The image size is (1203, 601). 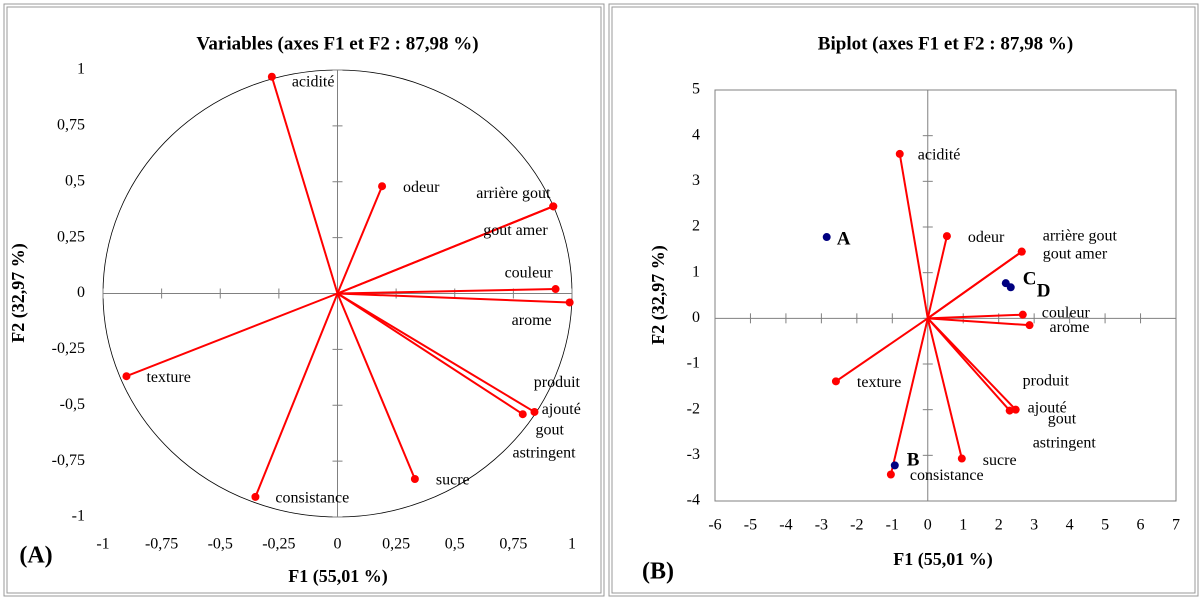 I want to click on panel-label: (A), so click(x=35, y=556).